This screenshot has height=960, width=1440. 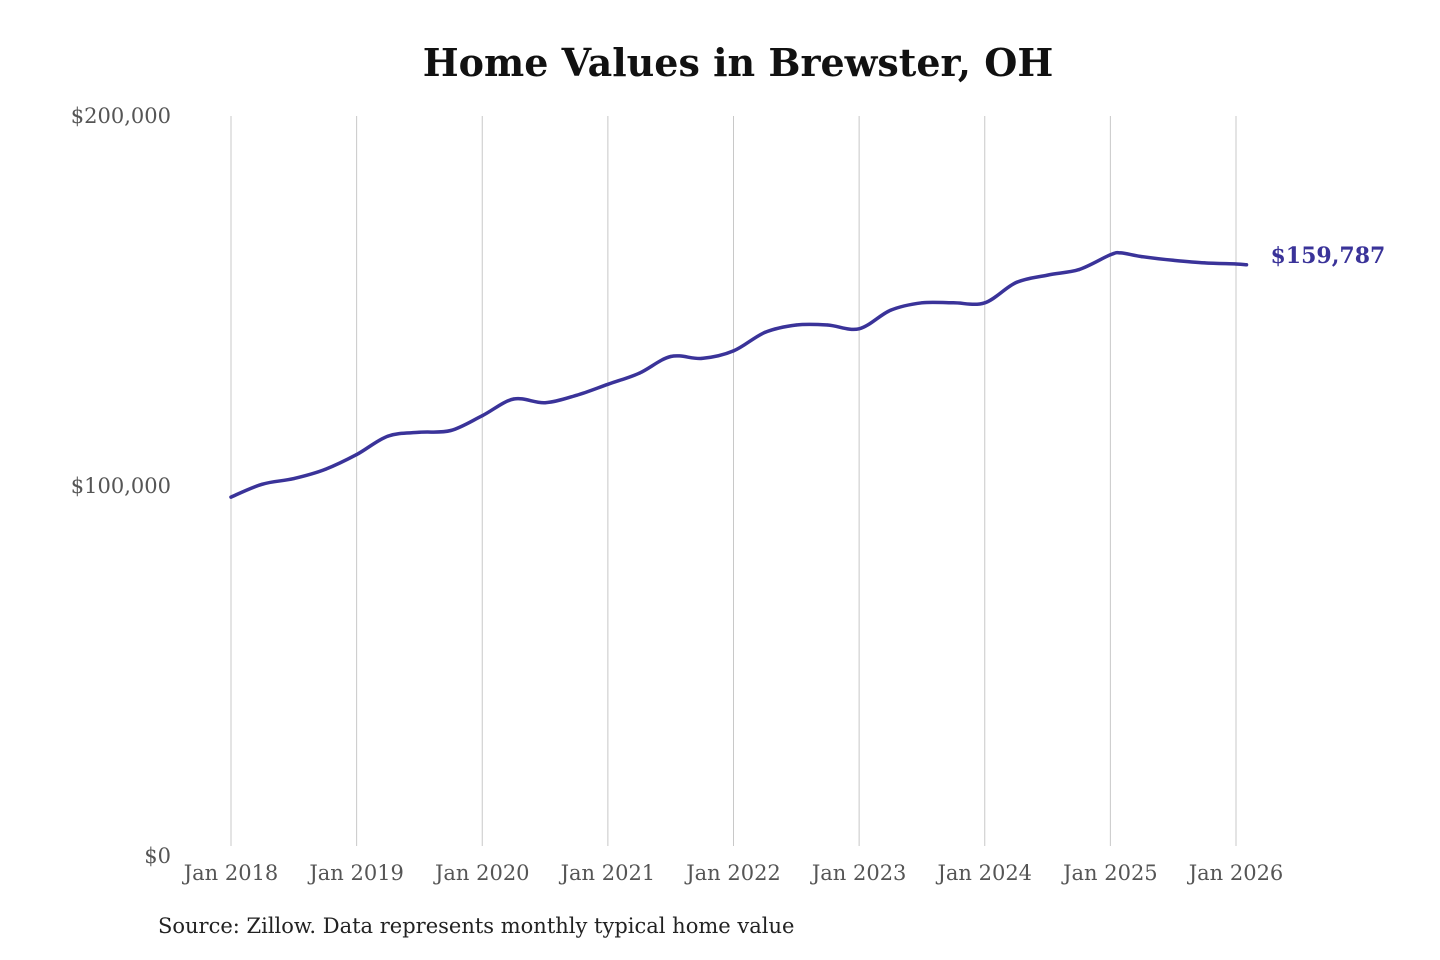 I want to click on x-tick-label: Jan 2018, so click(x=230, y=873).